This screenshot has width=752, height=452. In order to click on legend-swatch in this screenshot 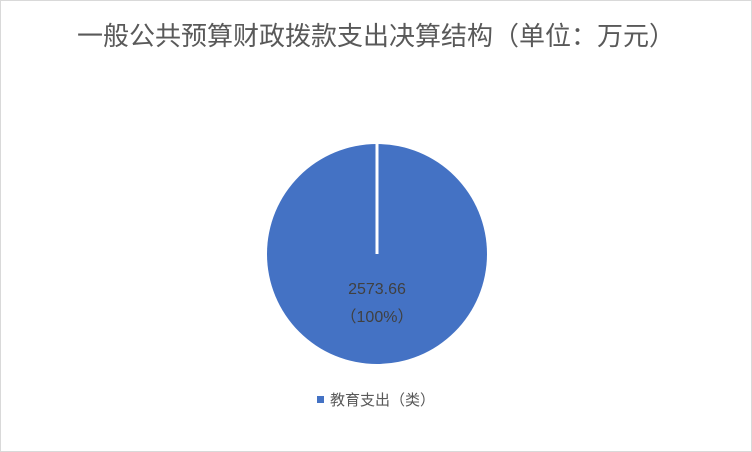, I will do `click(320, 399)`.